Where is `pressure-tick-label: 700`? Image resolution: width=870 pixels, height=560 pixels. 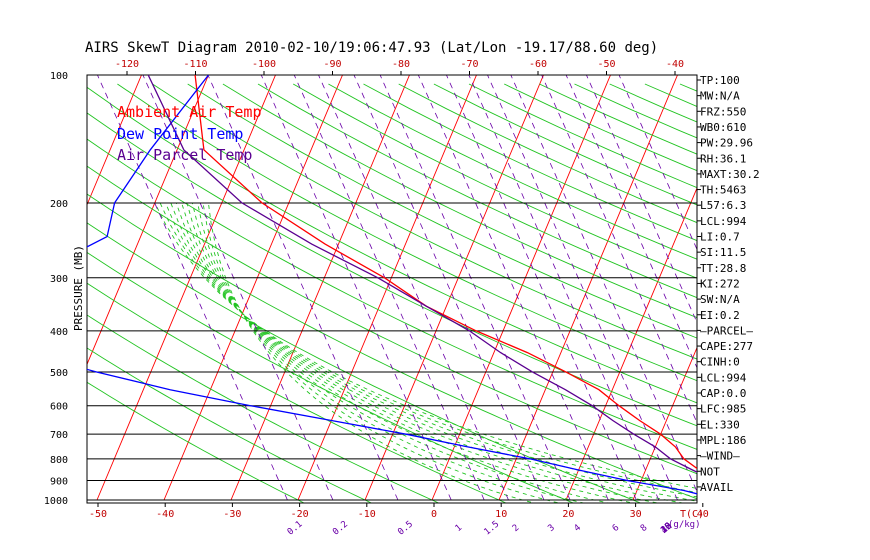
pressure-tick-label: 700 is located at coordinates (59, 435).